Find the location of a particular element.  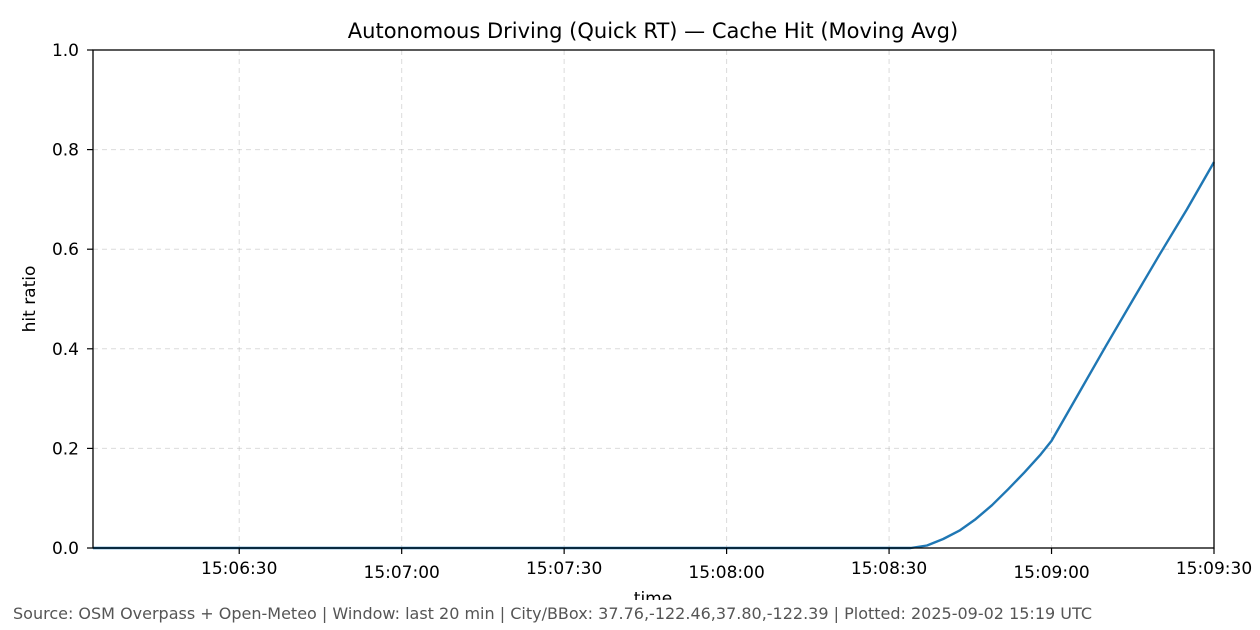

y-tick-label: 0.4 is located at coordinates (65, 350).